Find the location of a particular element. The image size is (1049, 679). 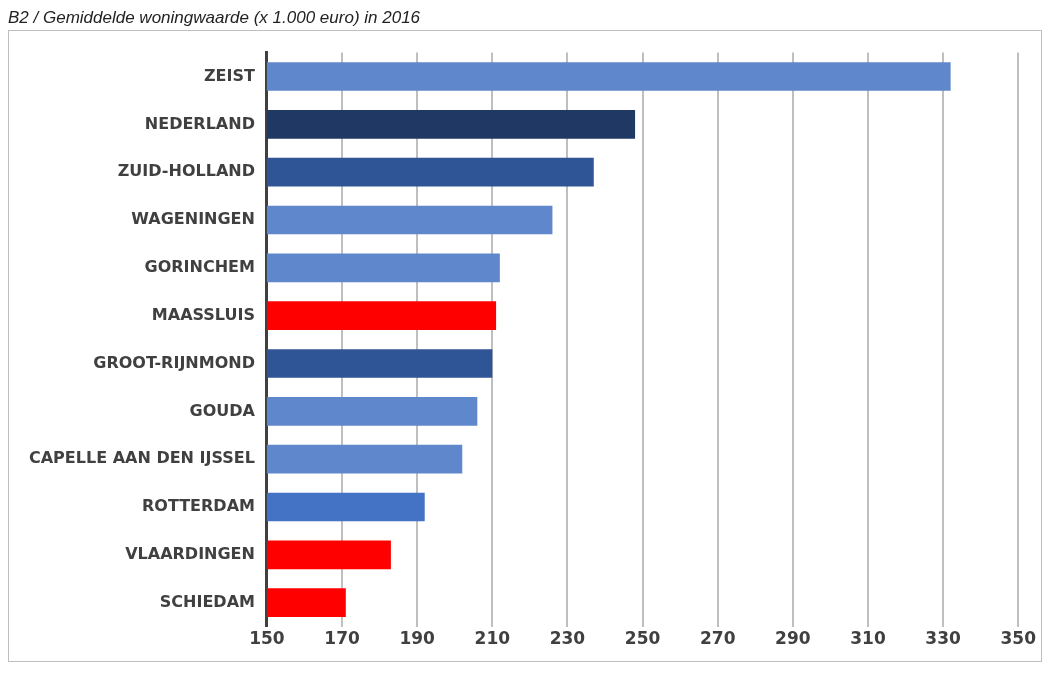

y-tick-label: MAASSLUIS is located at coordinates (203, 314).